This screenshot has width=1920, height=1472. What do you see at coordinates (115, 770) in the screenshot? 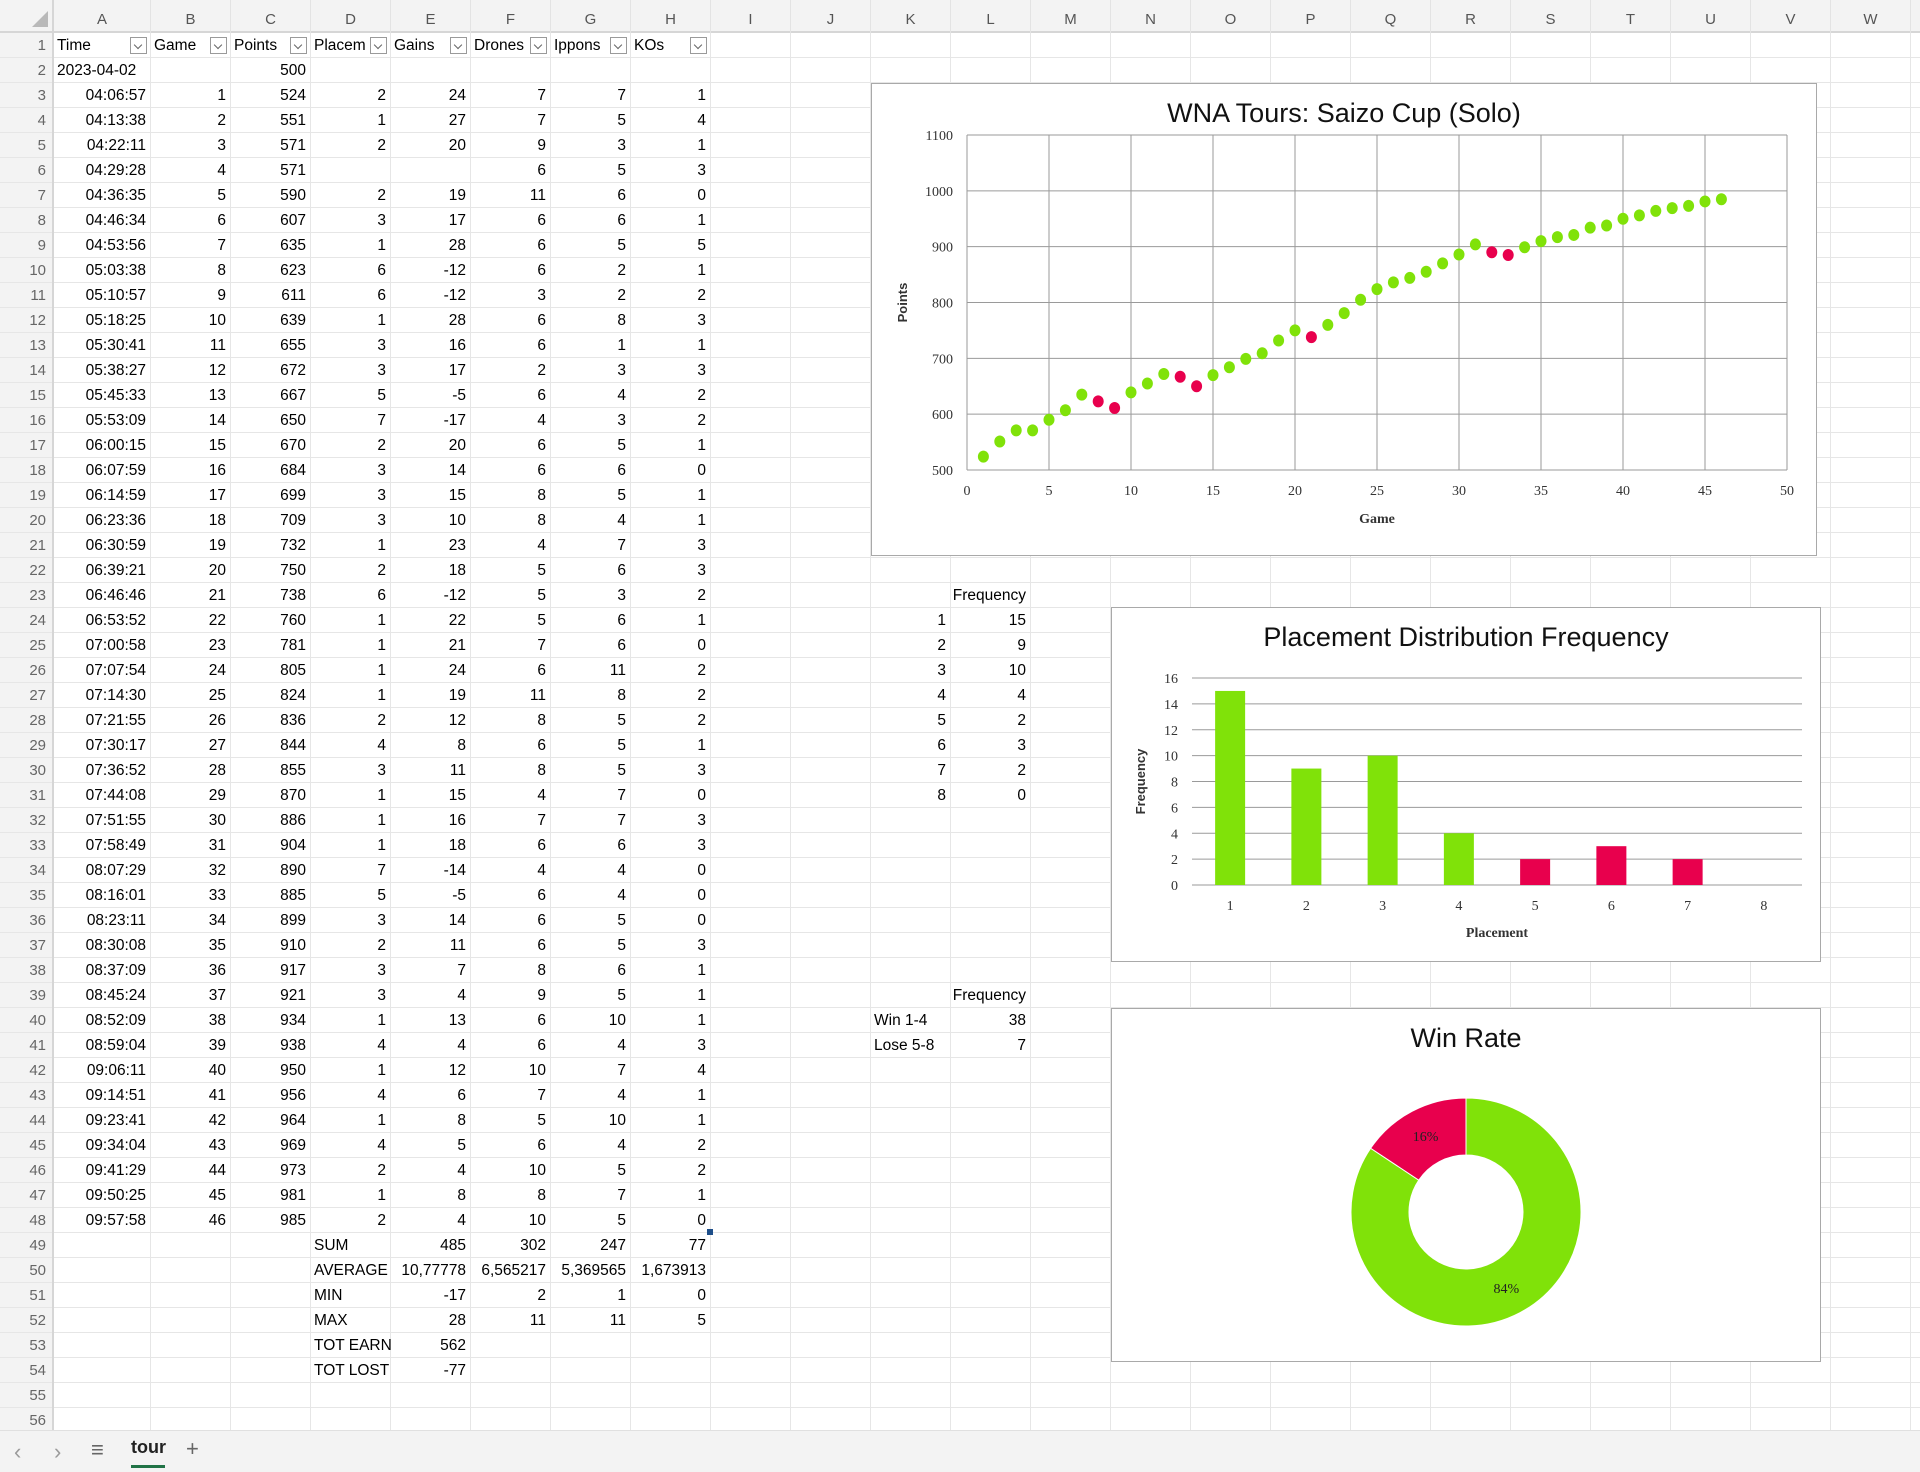
I see `table-cell: 07:36:52` at bounding box center [115, 770].